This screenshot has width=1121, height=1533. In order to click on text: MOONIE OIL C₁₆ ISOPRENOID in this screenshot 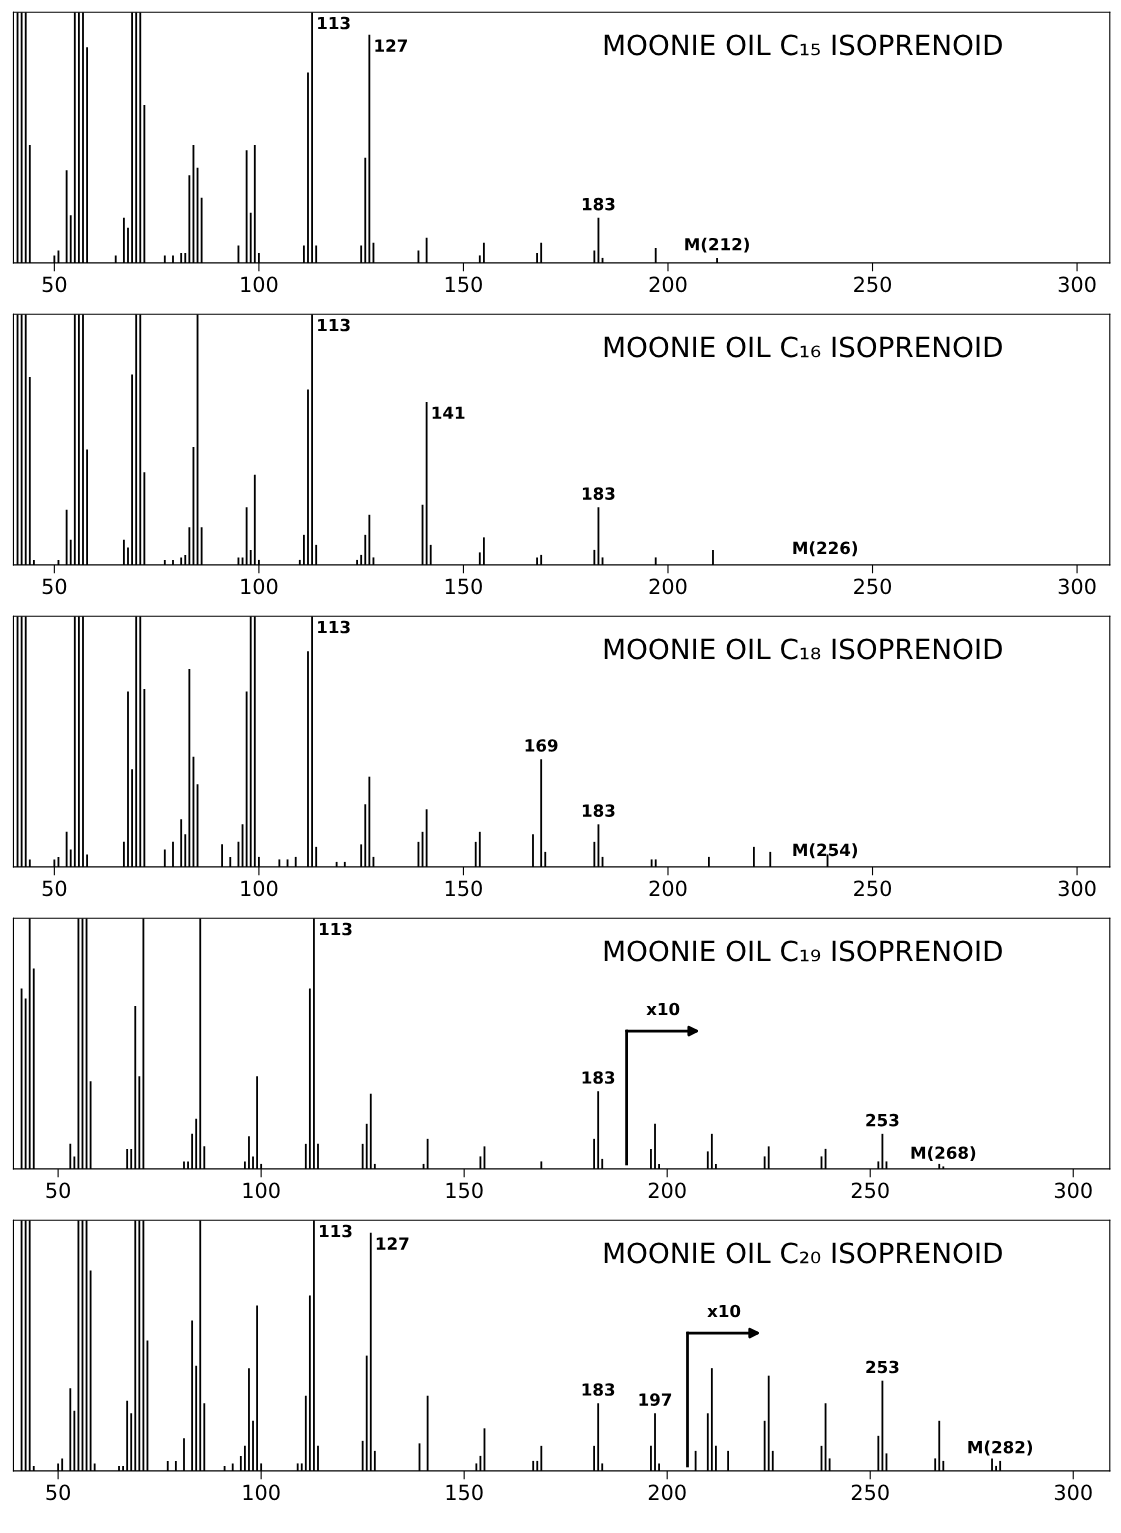, I will do `click(803, 347)`.